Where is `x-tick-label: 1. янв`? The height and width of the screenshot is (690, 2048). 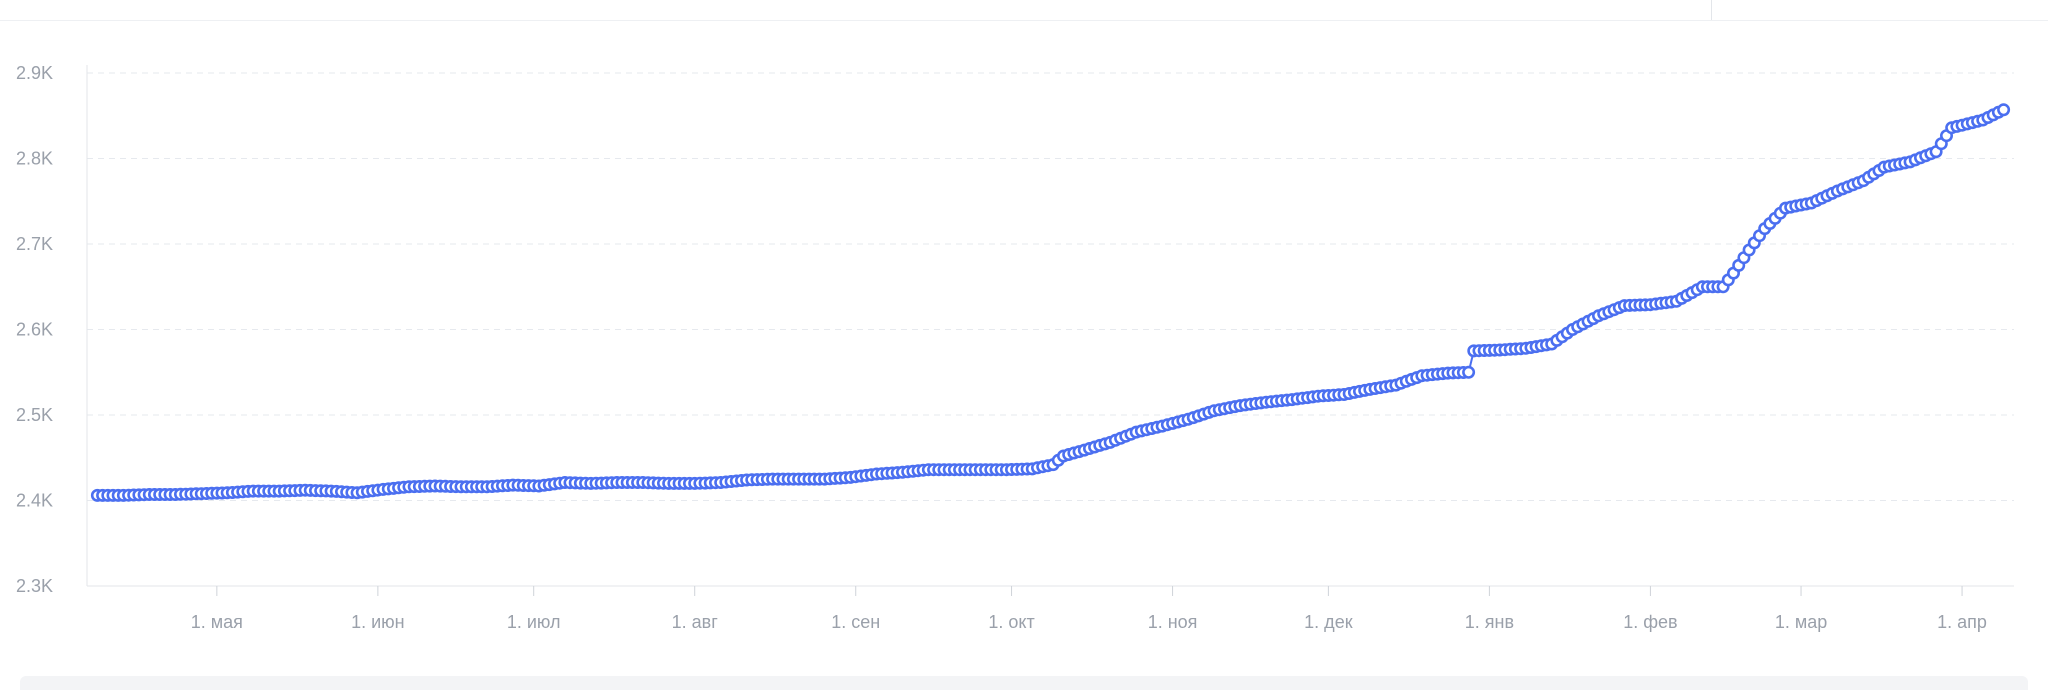 x-tick-label: 1. янв is located at coordinates (1489, 622).